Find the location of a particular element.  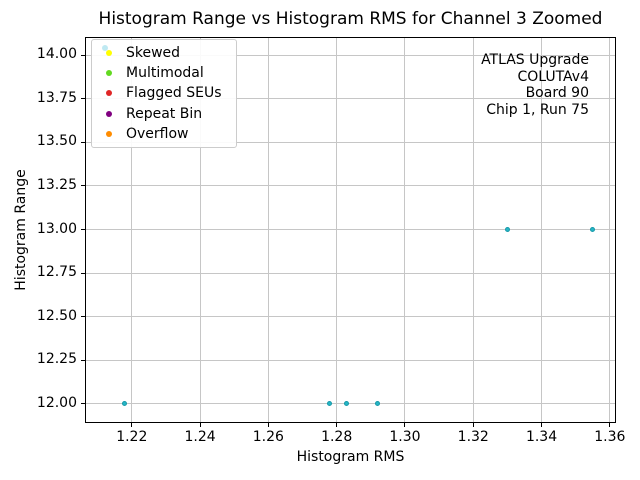

x-tick-label: 1.26 is located at coordinates (268, 437).